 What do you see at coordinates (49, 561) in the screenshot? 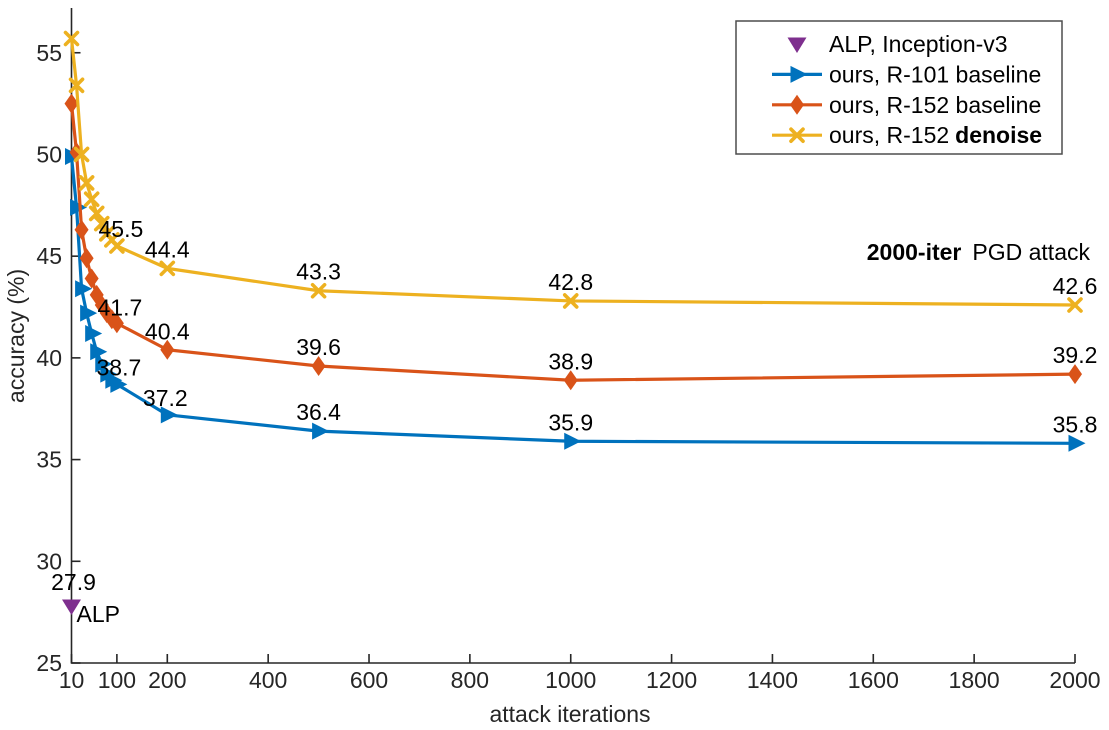
I see `y-tick-label: 30` at bounding box center [49, 561].